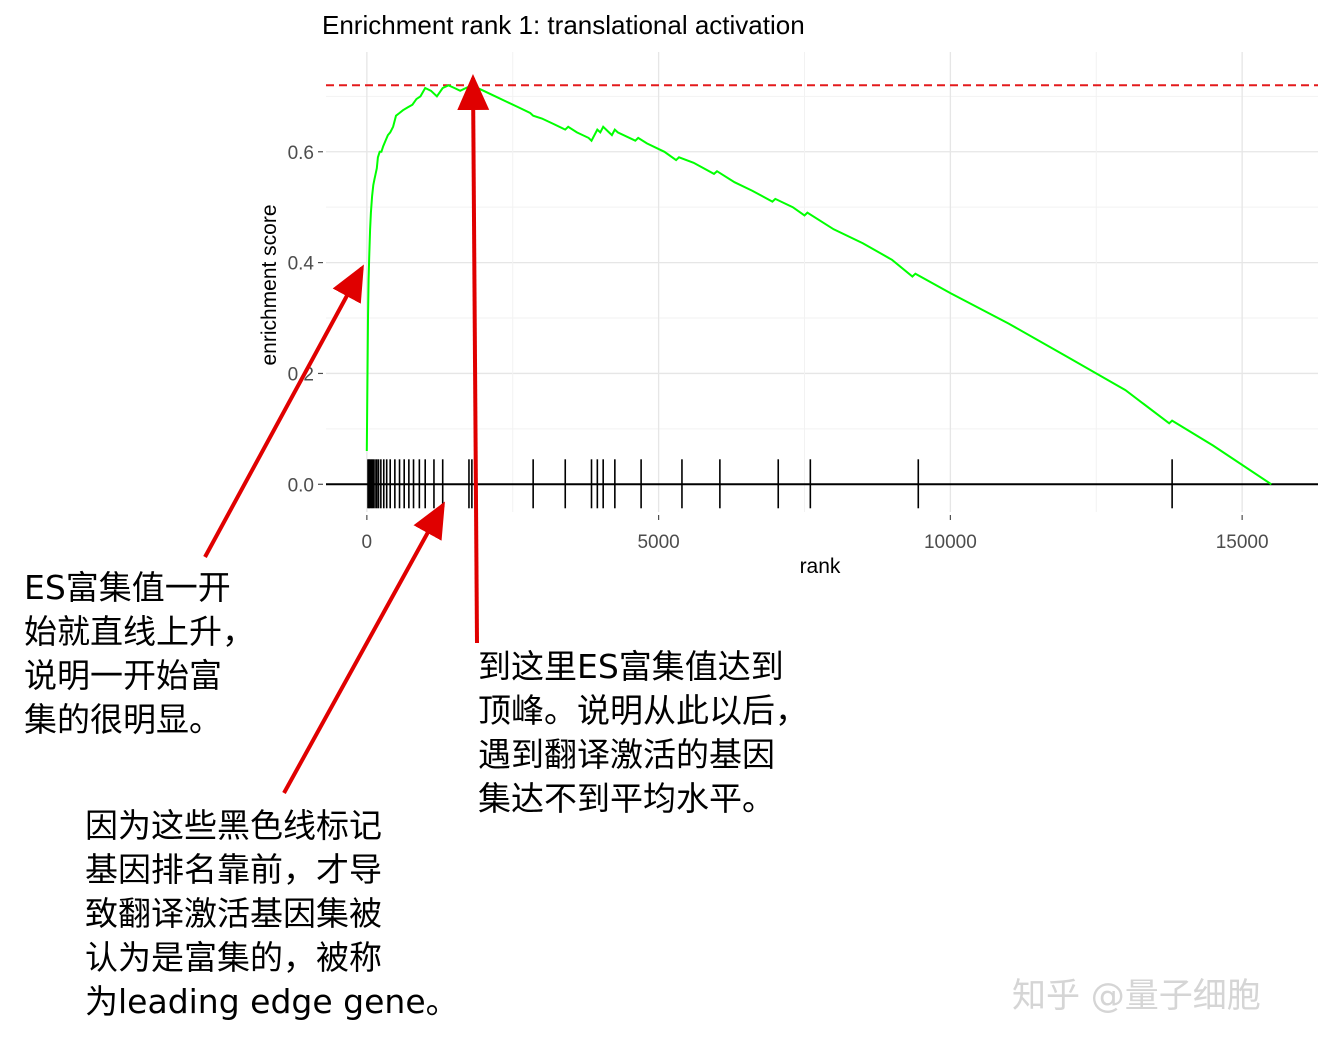  I want to click on x-axis-label: rank, so click(820, 566).